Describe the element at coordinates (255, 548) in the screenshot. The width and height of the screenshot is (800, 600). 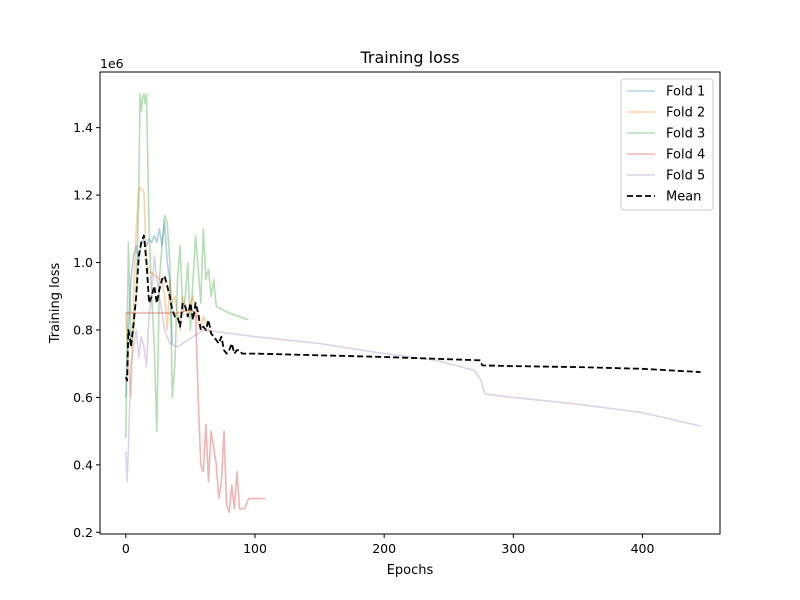
I see `x-tick-label: 100` at that location.